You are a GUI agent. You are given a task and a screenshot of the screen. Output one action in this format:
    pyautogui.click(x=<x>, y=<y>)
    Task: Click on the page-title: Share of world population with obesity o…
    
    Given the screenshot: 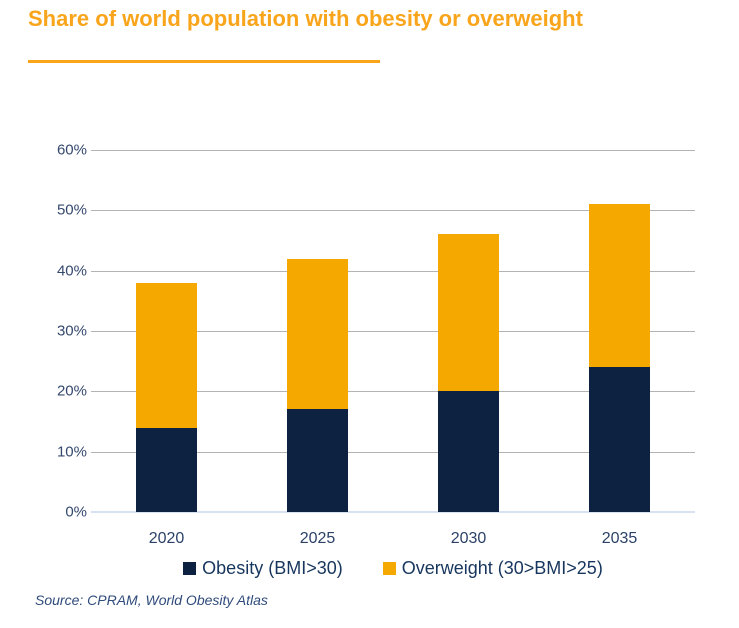 What is the action you would take?
    pyautogui.click(x=305, y=18)
    